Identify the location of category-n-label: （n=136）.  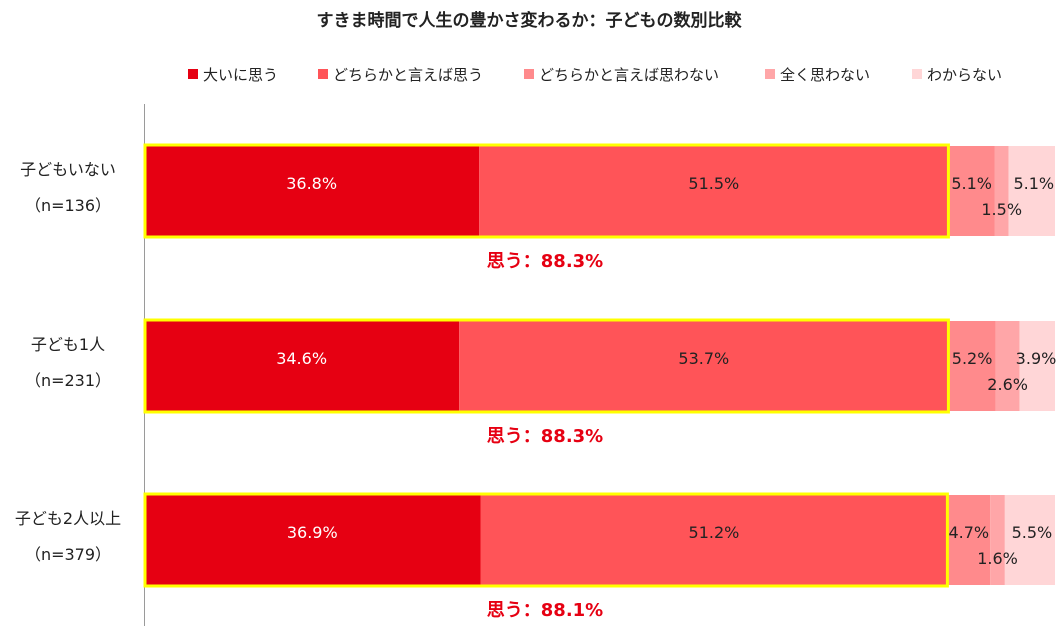
(68, 205).